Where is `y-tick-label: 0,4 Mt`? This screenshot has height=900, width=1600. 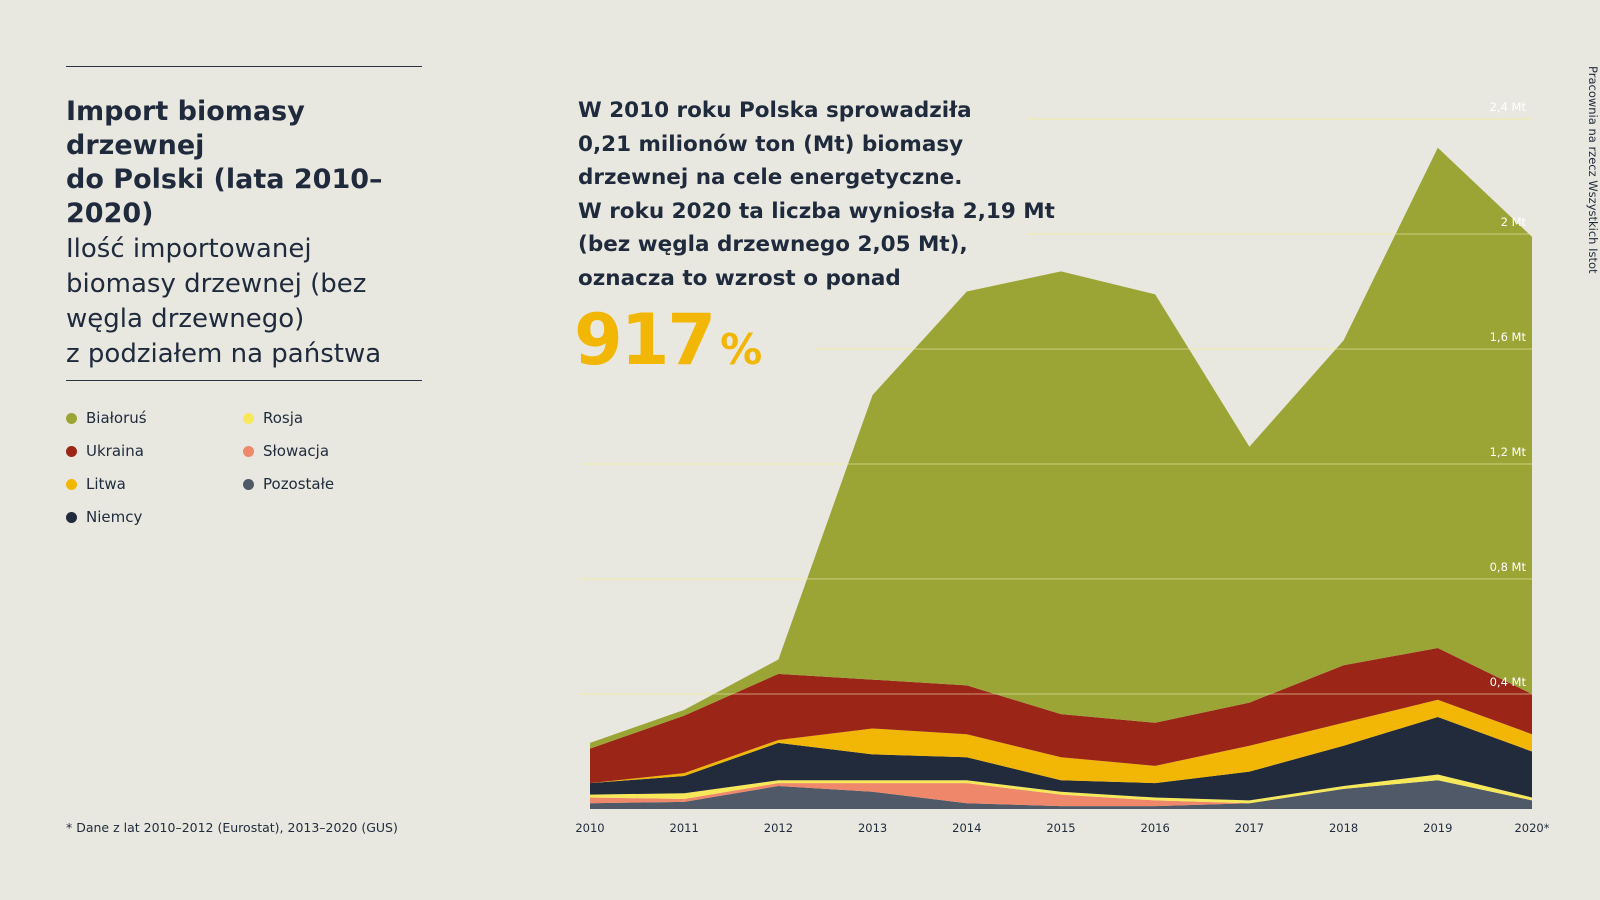
y-tick-label: 0,4 Mt is located at coordinates (1508, 682).